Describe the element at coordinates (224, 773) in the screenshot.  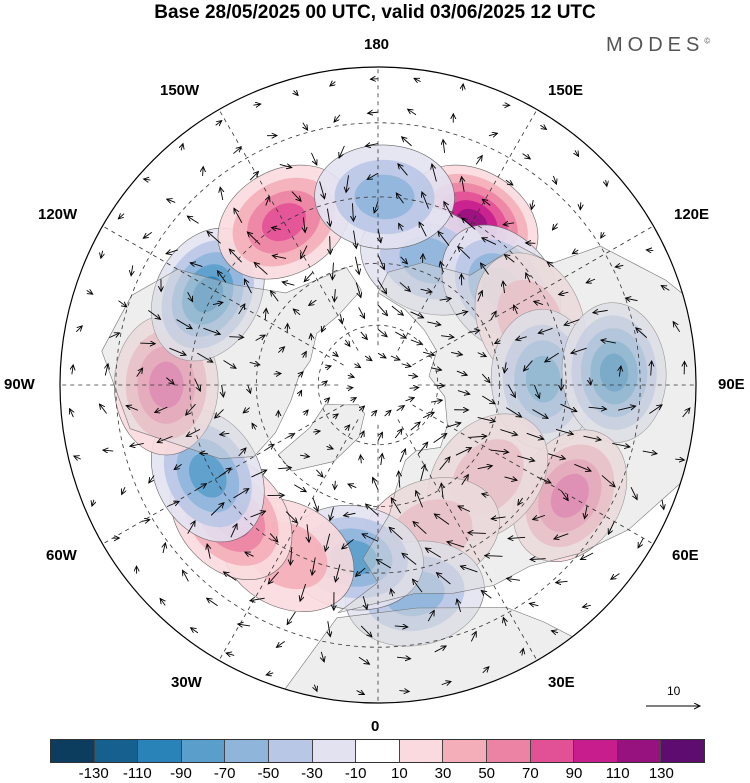
I see `colorbar-tick-label: -70` at that location.